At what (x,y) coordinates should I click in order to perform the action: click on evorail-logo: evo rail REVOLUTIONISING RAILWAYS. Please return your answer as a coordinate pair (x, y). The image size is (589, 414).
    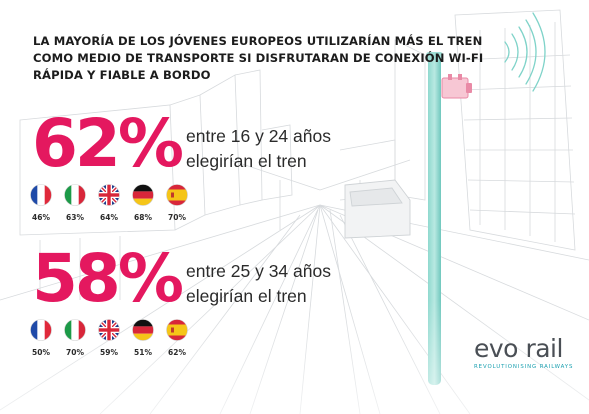
    Looking at the image, I should click on (529, 353).